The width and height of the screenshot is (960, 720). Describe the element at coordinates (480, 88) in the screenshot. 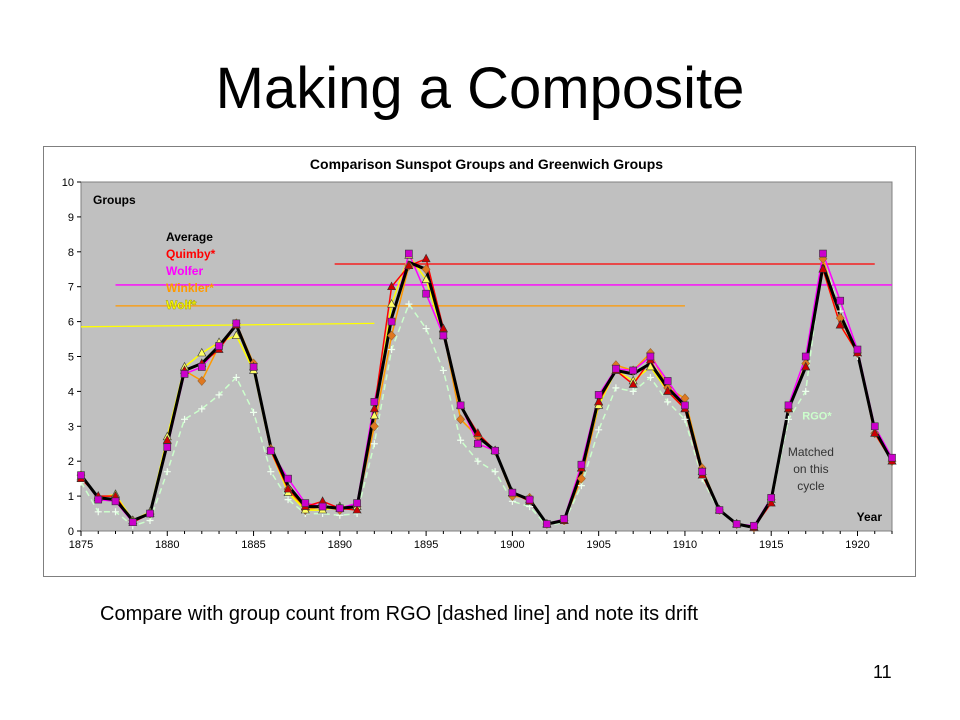

I see `slide-title: Making a Composite` at that location.